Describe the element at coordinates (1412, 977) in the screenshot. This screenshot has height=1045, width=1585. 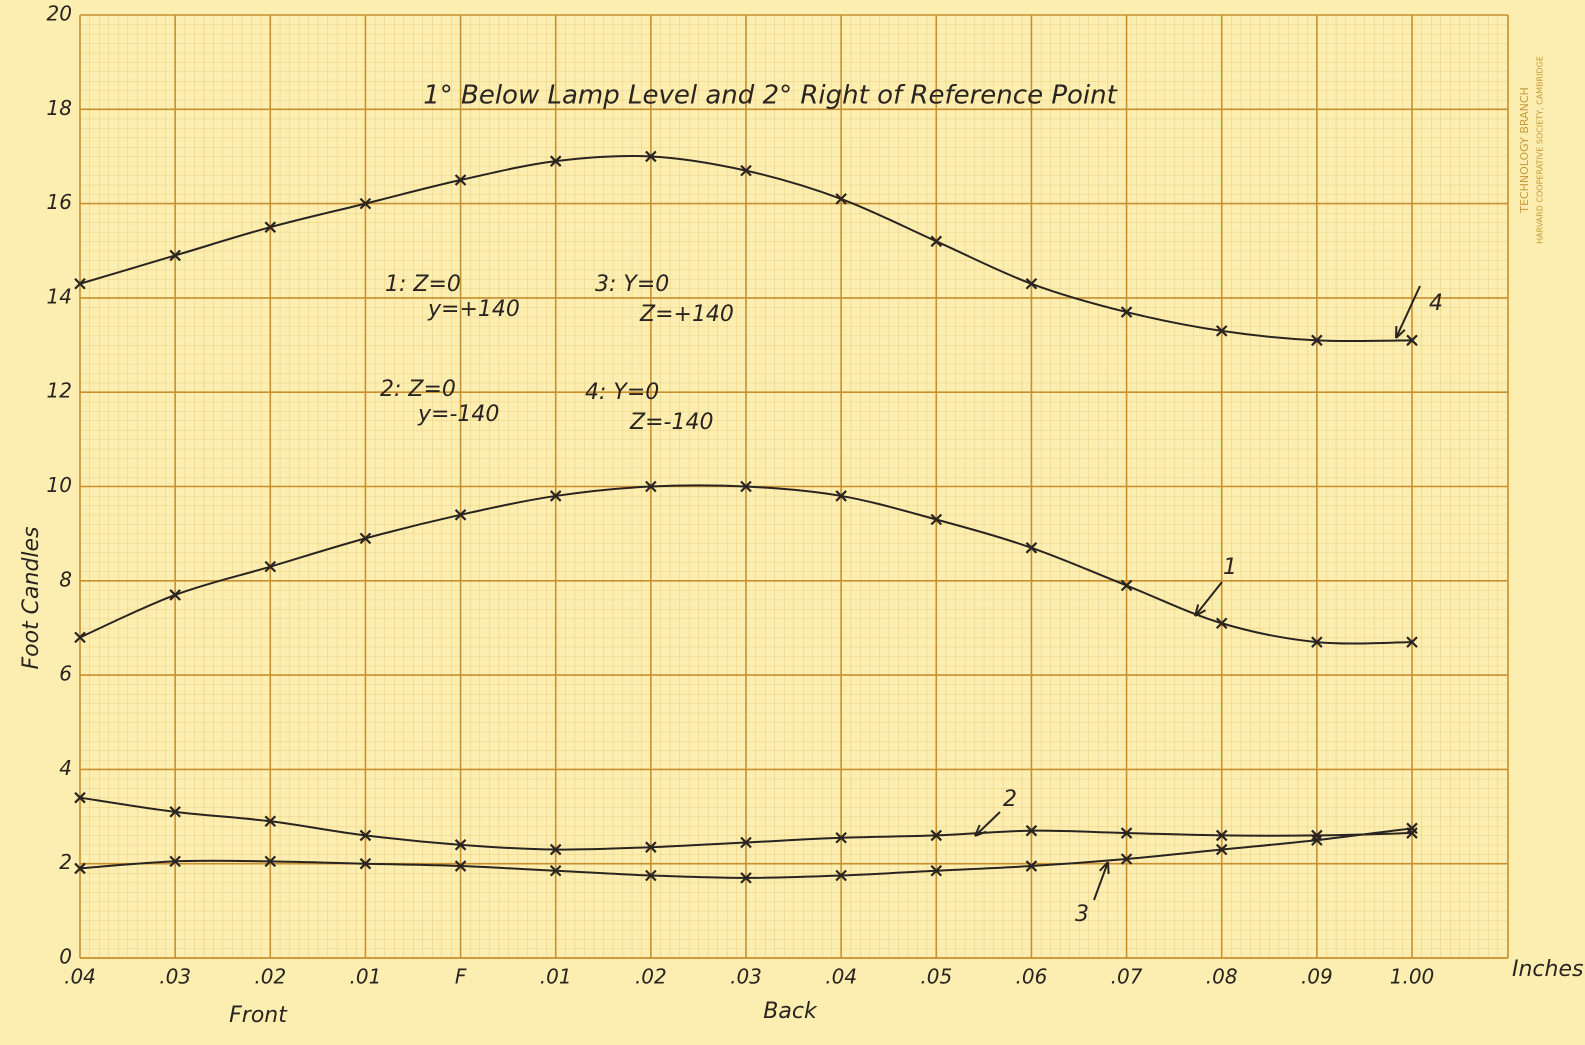
I see `x-tick-label: 1.00` at that location.